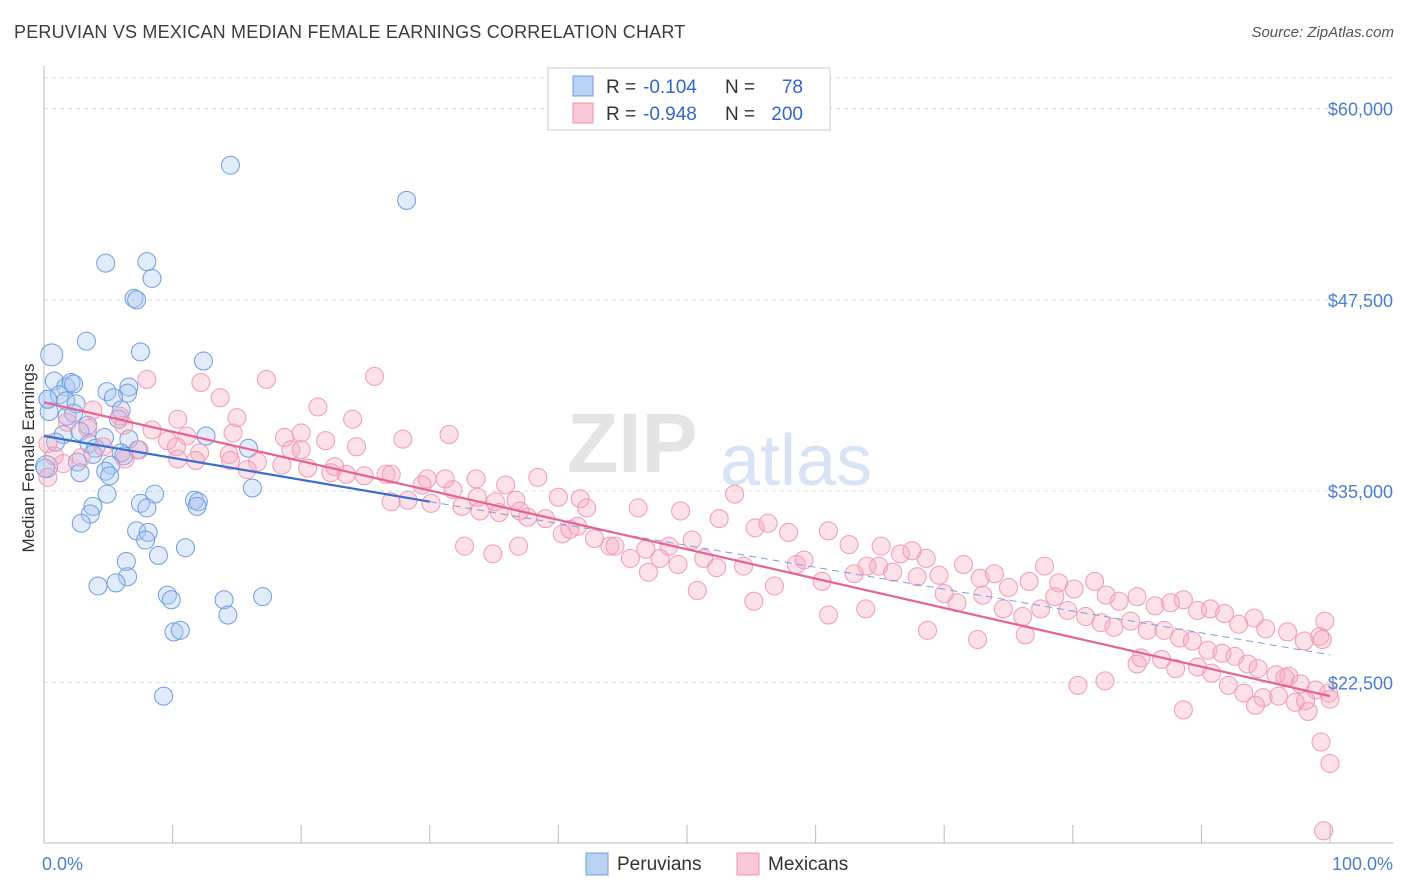  Describe the element at coordinates (62, 864) in the screenshot. I see `x-tick-label: 0.0%` at that location.